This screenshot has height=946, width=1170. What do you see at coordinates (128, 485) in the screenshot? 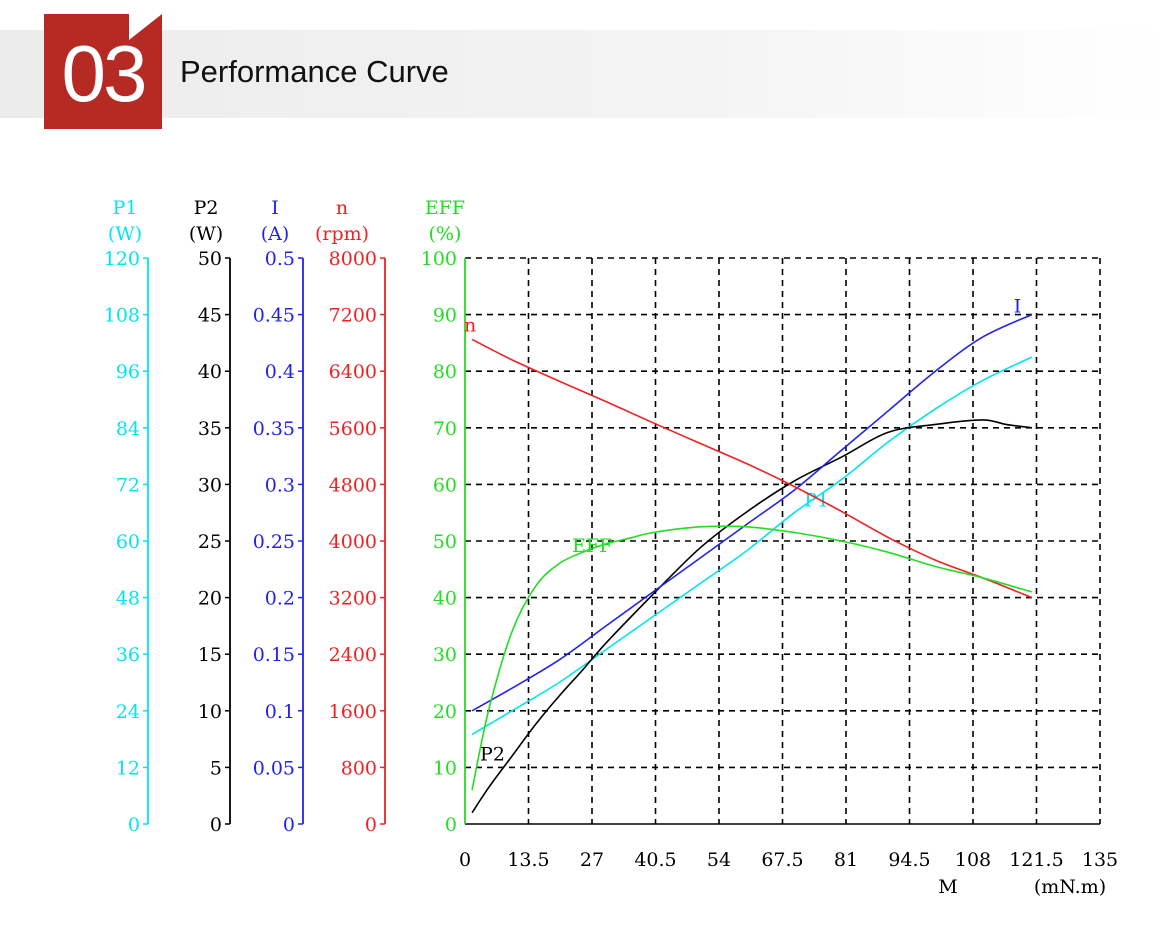
I see `y-tick-label-p1: 72` at bounding box center [128, 485].